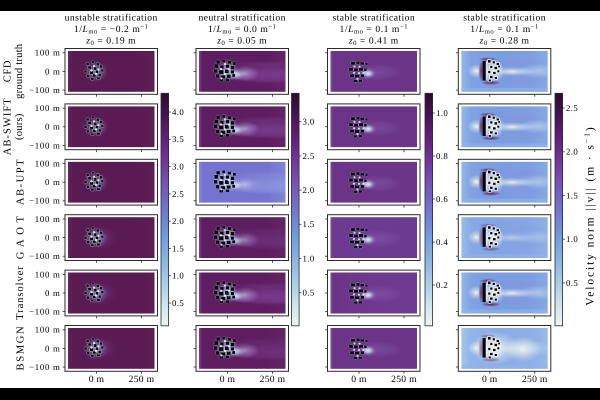 Image resolution: width=600 pixels, height=400 pixels. What do you see at coordinates (442, 242) in the screenshot?
I see `svg-text: 0.4` at bounding box center [442, 242].